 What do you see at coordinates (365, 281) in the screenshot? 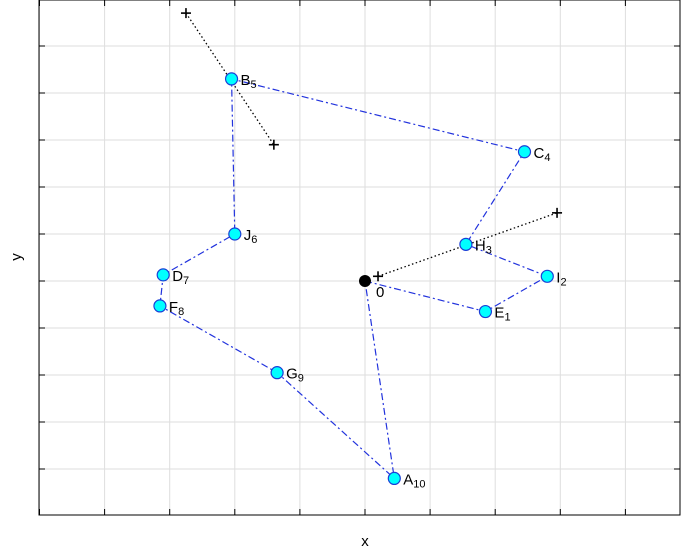
I see `origin-dot` at bounding box center [365, 281].